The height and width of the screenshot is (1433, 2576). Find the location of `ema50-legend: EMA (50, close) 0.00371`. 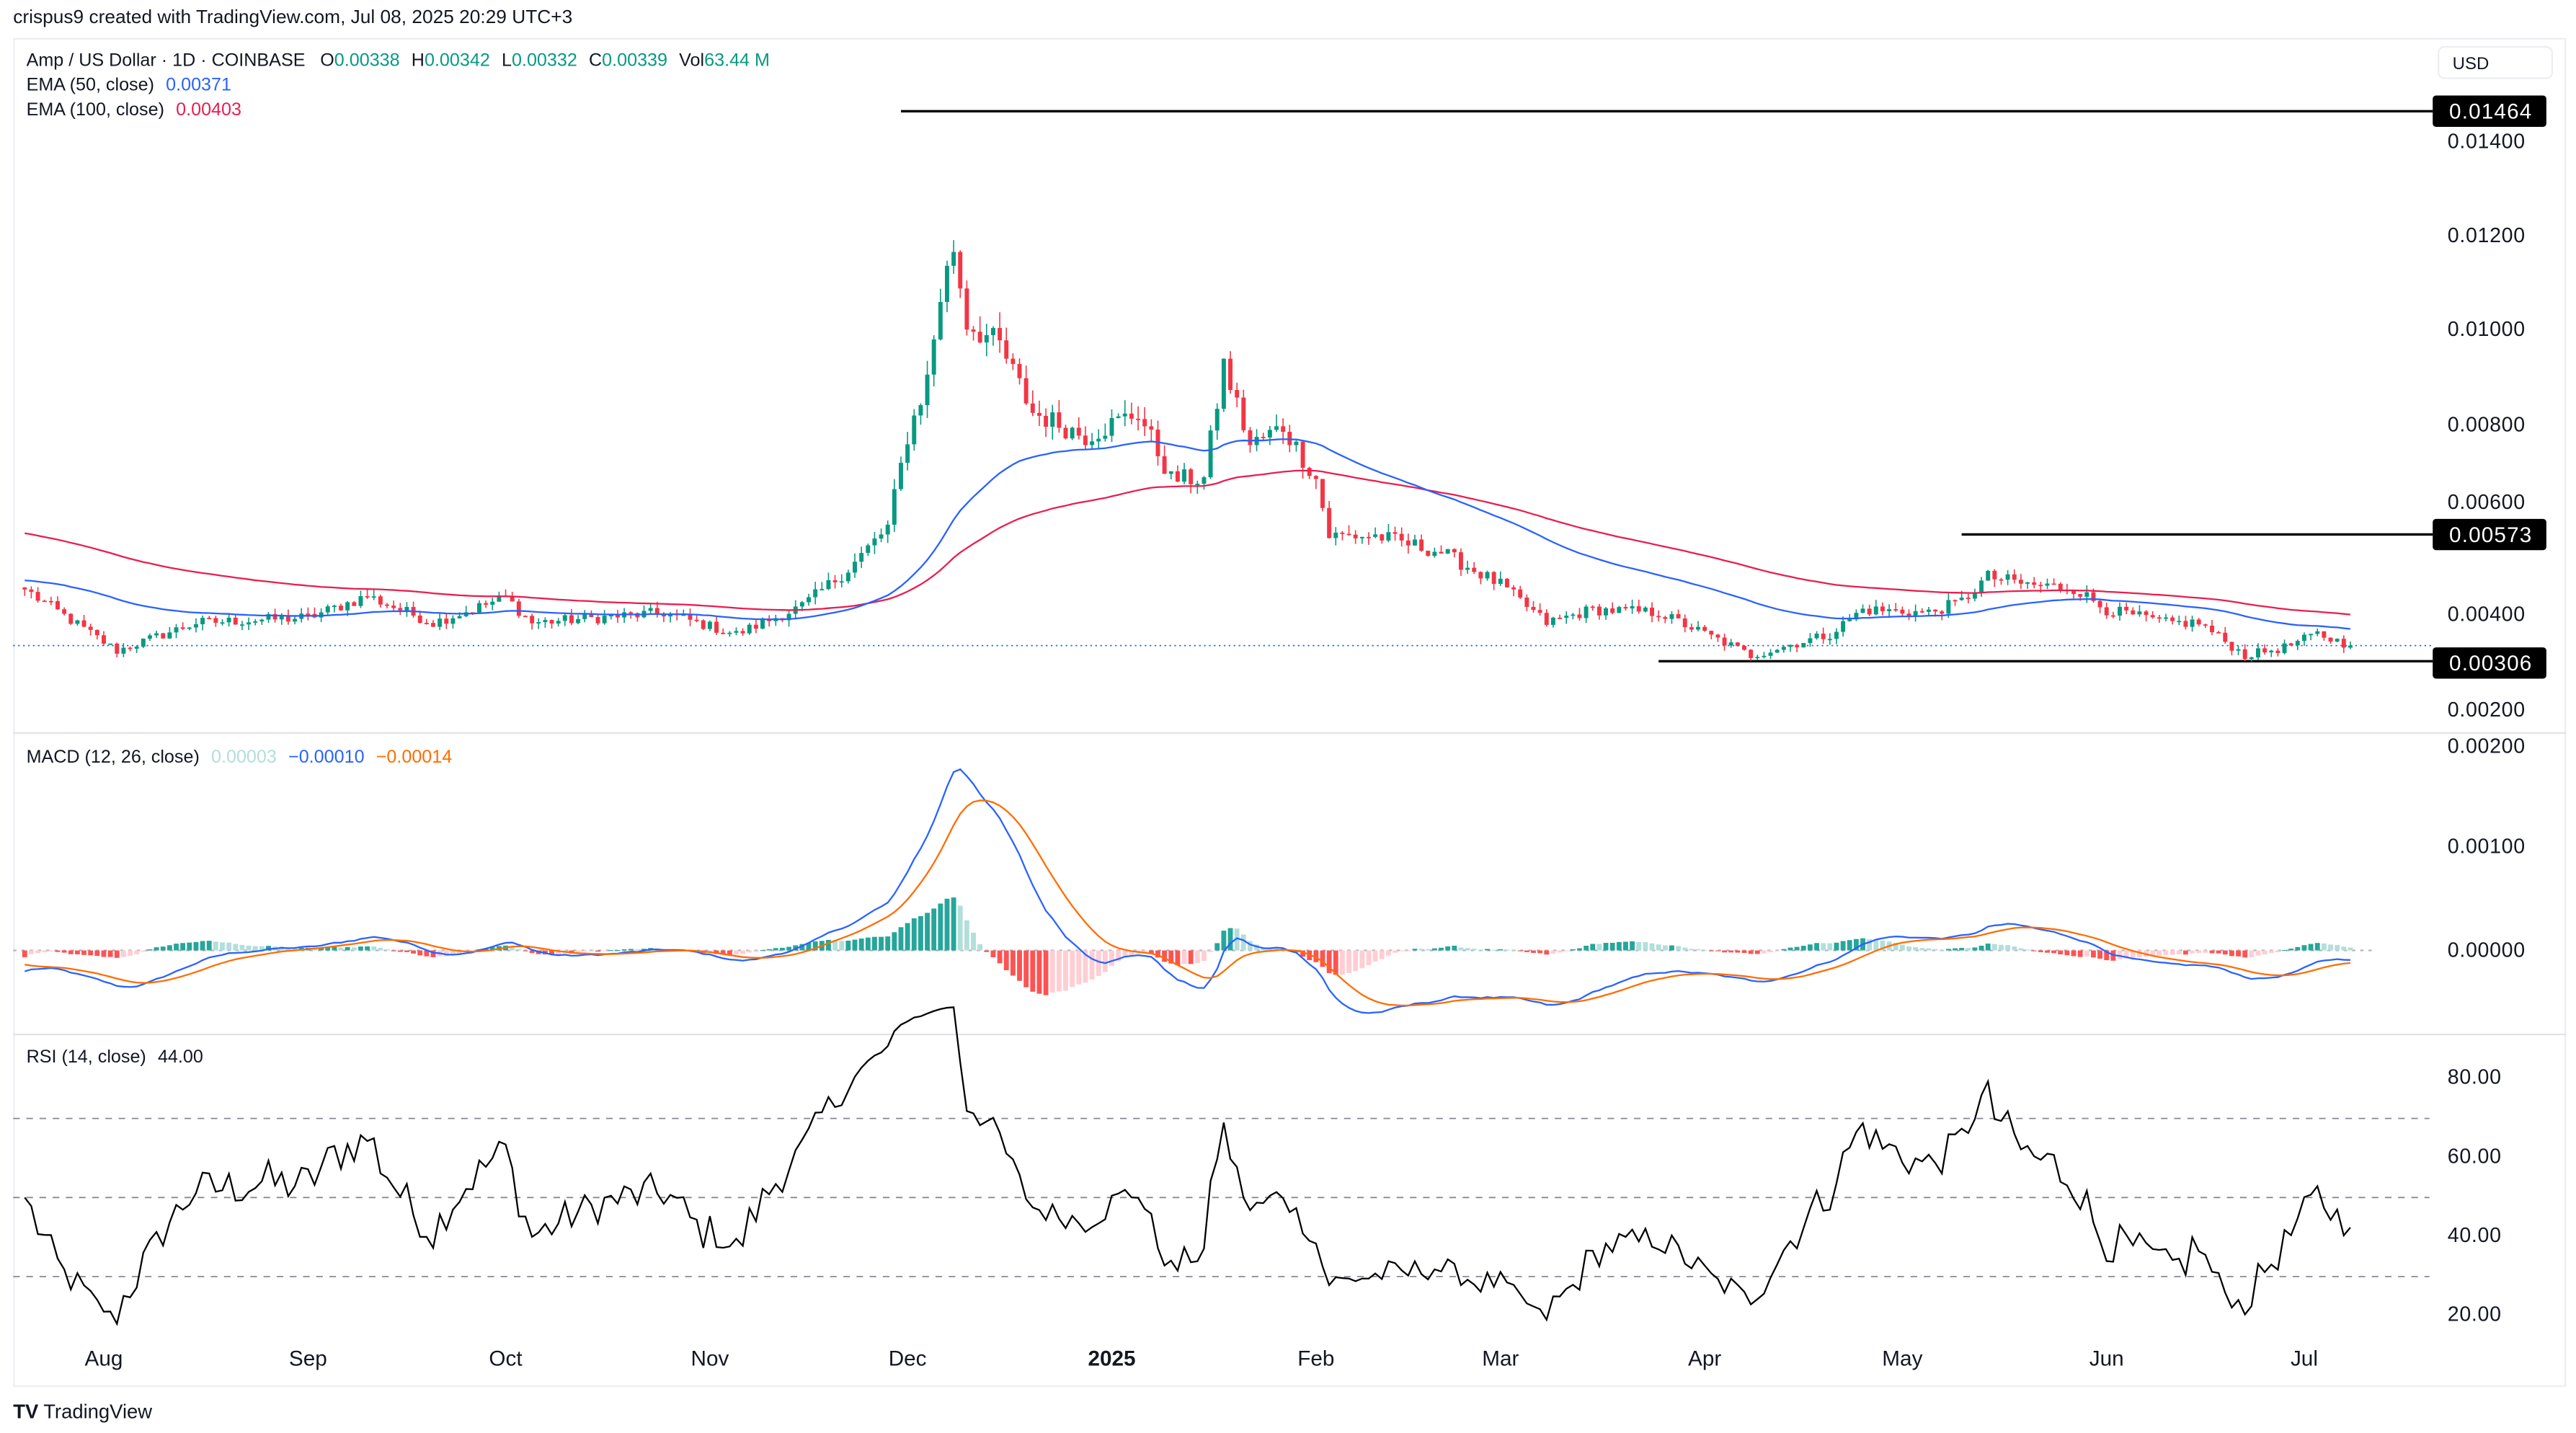

ema50-legend: EMA (50, close) 0.00371 is located at coordinates (133, 85).